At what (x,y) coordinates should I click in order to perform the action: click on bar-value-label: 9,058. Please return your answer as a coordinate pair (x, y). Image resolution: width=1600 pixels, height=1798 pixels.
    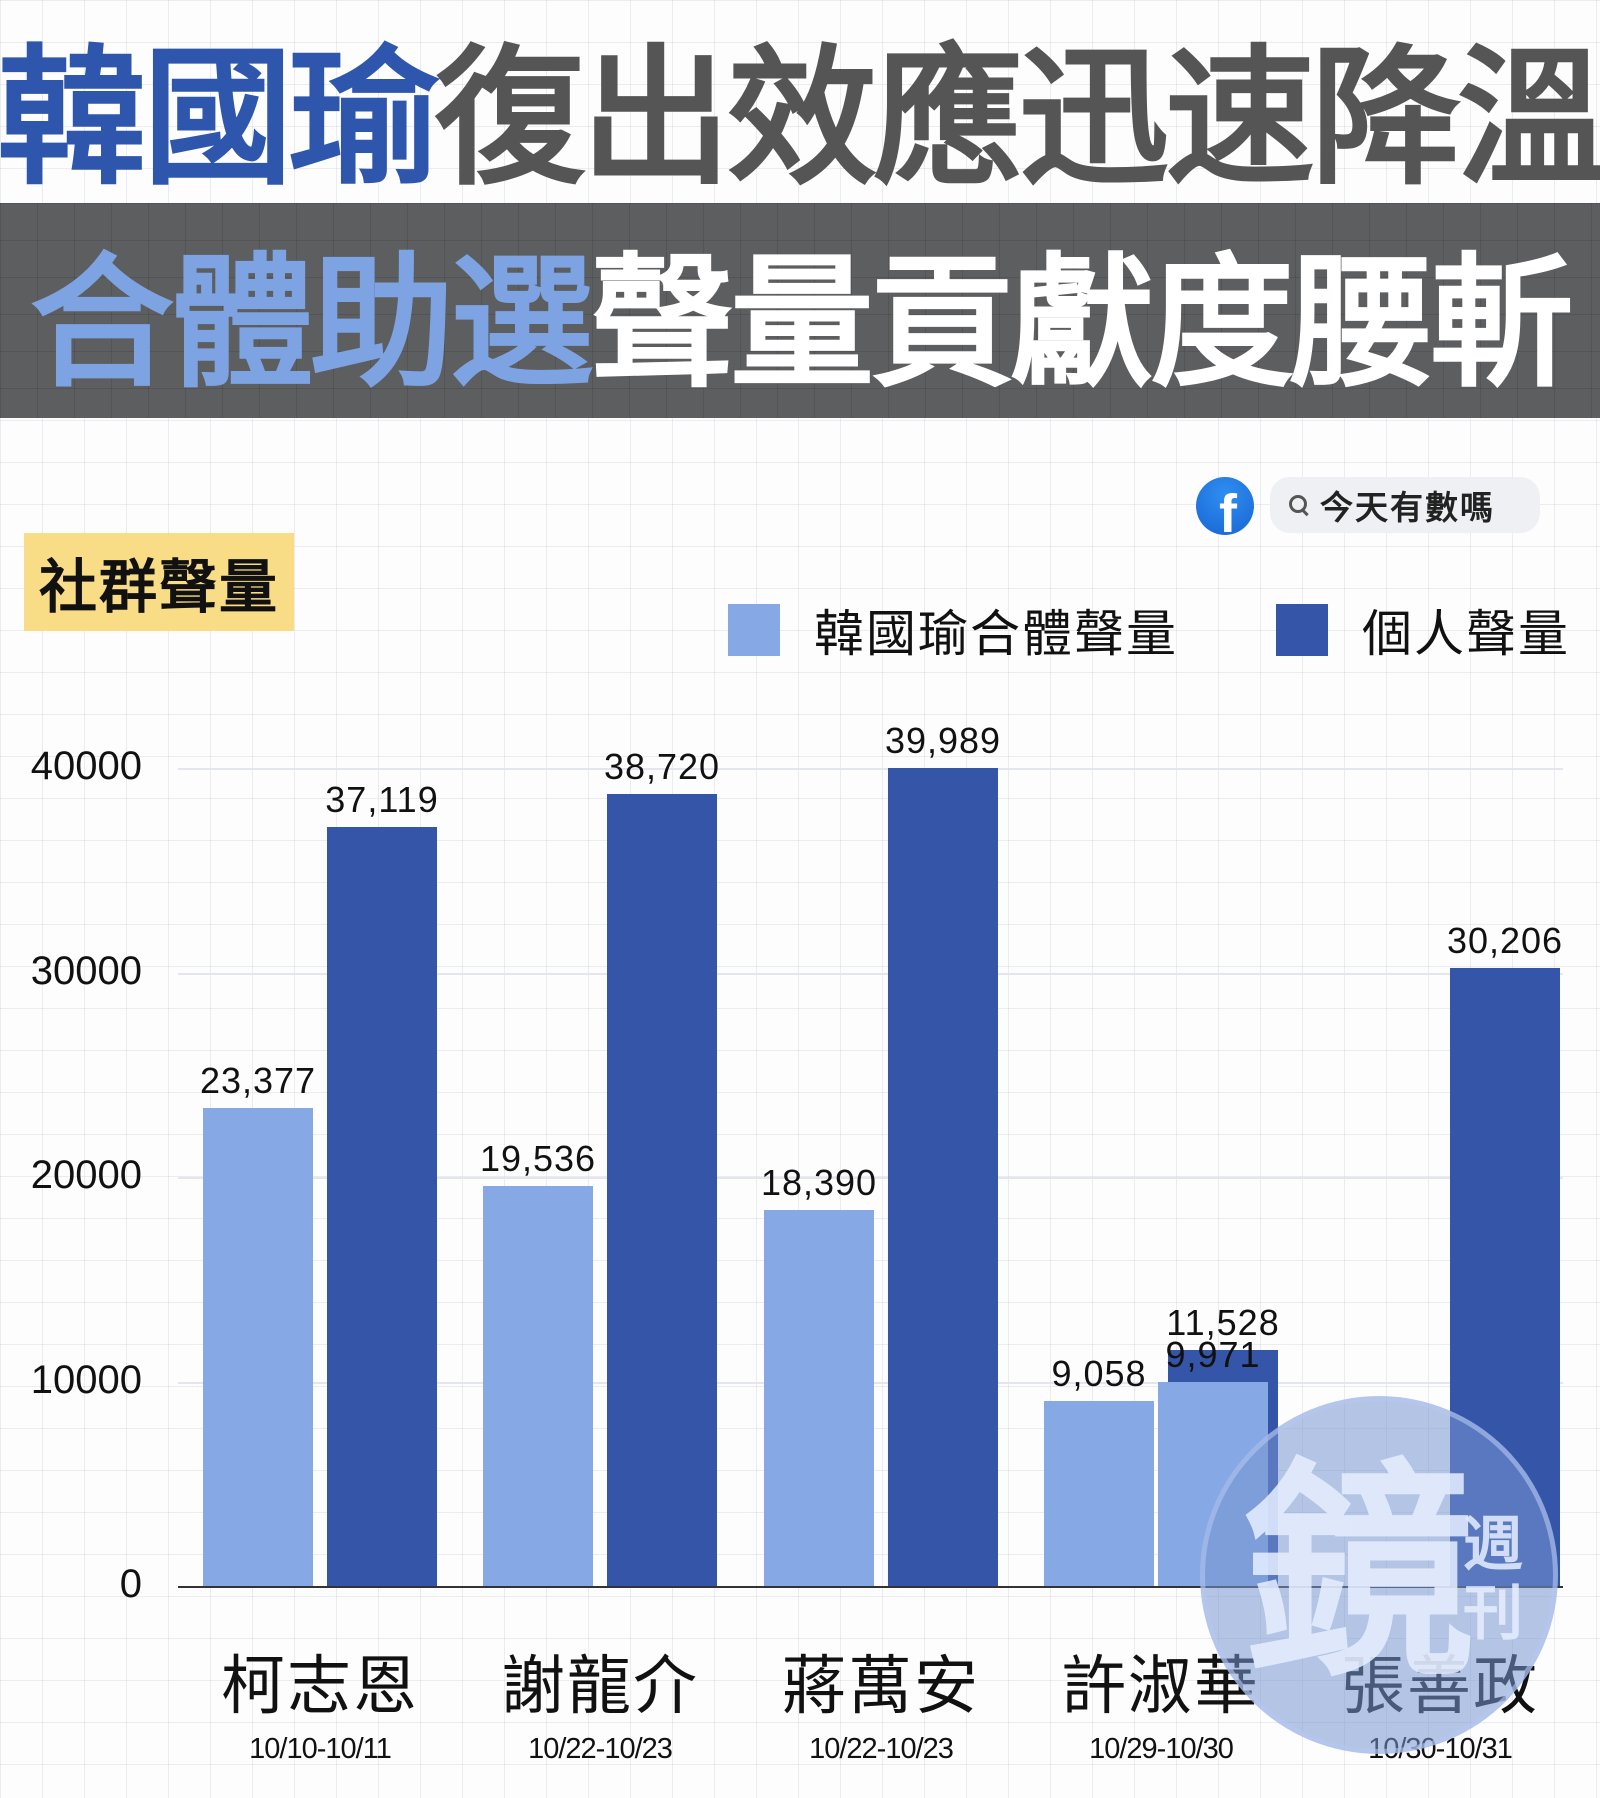
    Looking at the image, I should click on (1099, 1373).